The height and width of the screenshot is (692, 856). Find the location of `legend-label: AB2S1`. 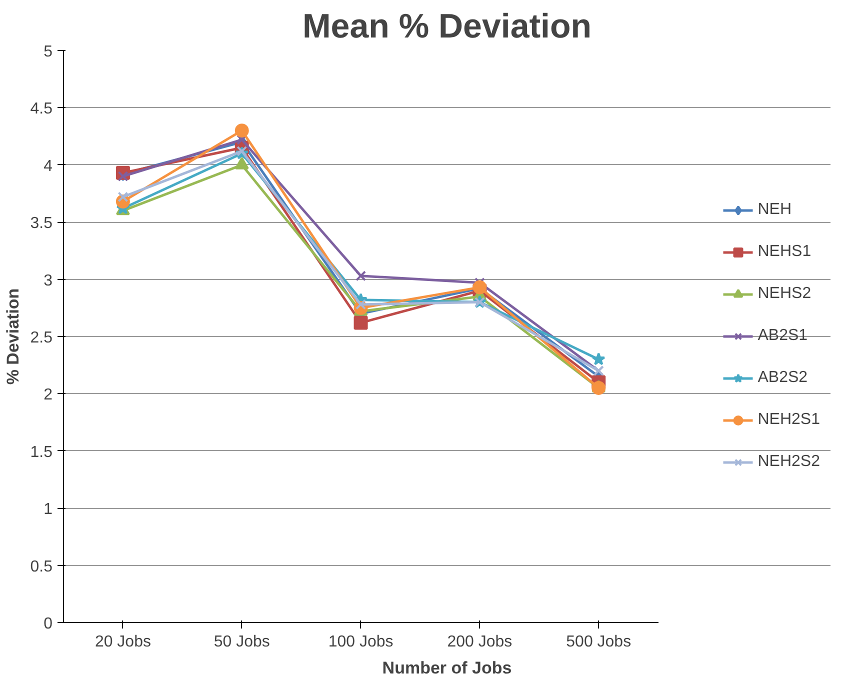

legend-label: AB2S1 is located at coordinates (783, 336).